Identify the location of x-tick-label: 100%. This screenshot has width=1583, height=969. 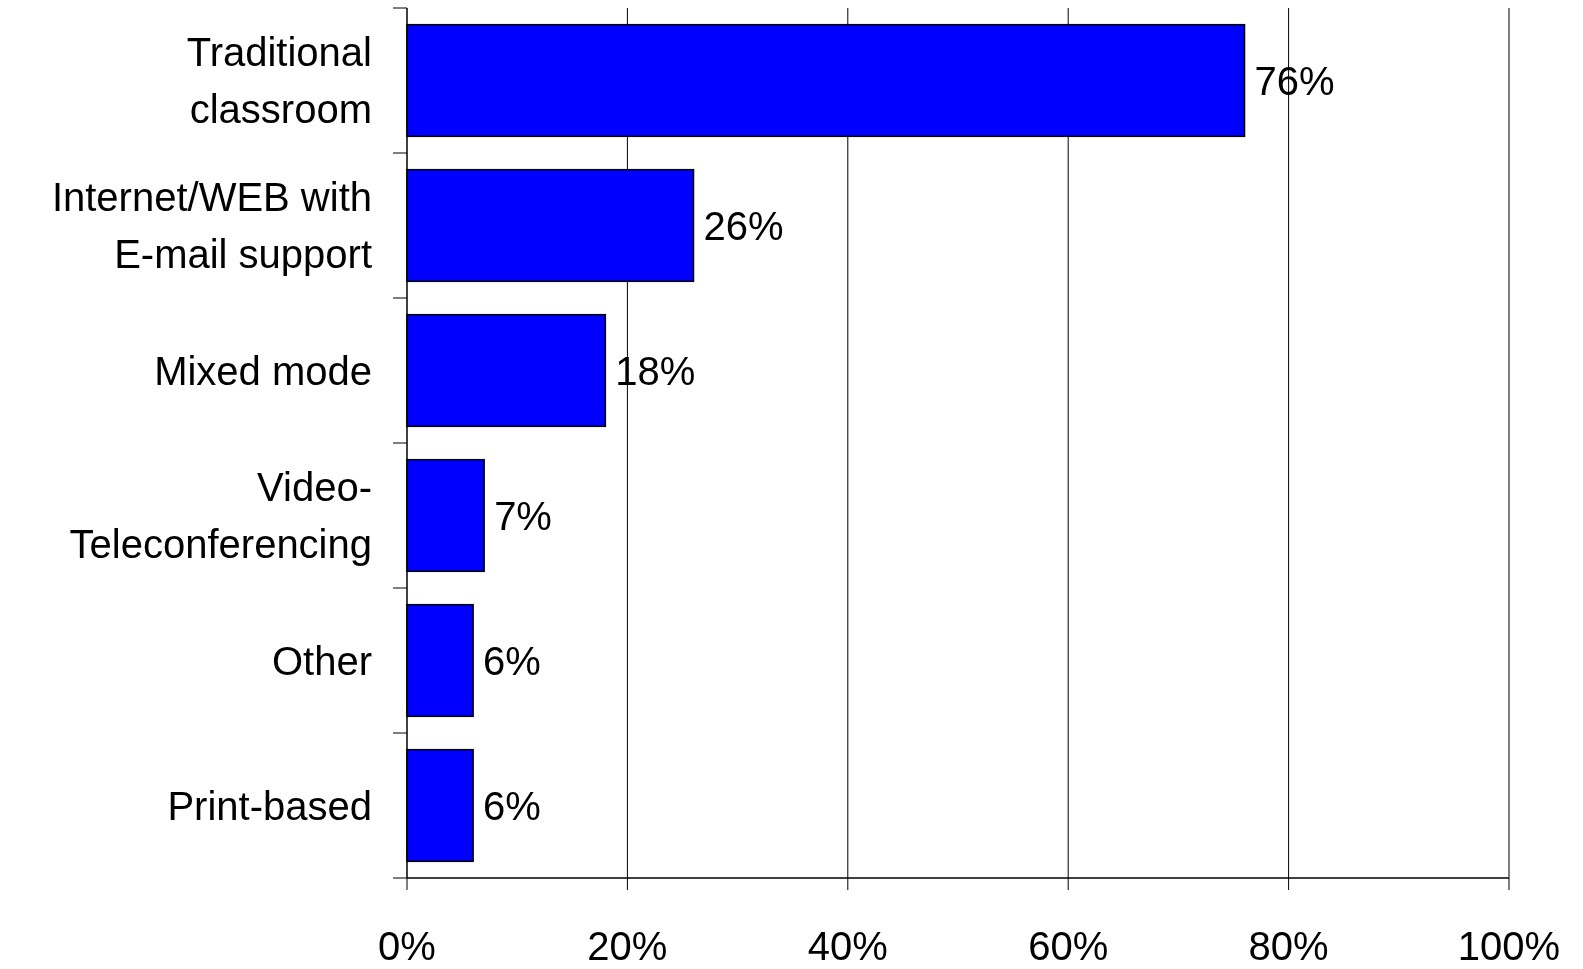
(1509, 946).